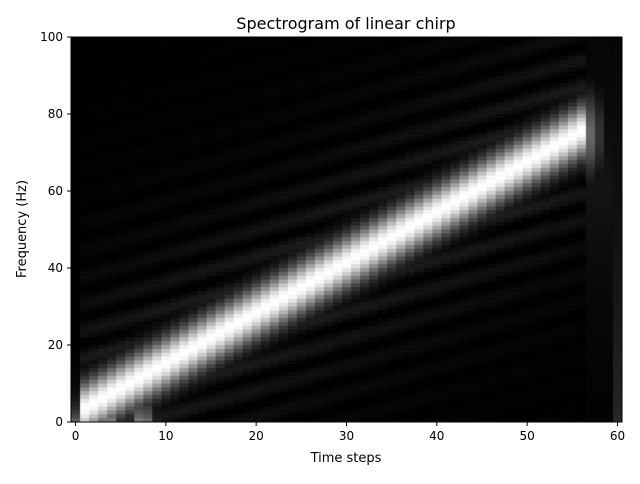 The image size is (640, 484). What do you see at coordinates (256, 436) in the screenshot?
I see `x-tick-label: 20` at bounding box center [256, 436].